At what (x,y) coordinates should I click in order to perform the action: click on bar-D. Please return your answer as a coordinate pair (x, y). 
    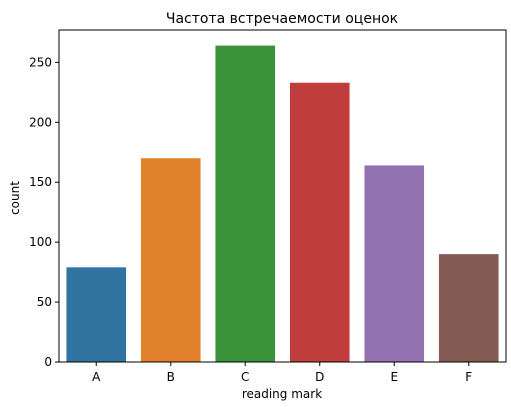
    Looking at the image, I should click on (319, 222).